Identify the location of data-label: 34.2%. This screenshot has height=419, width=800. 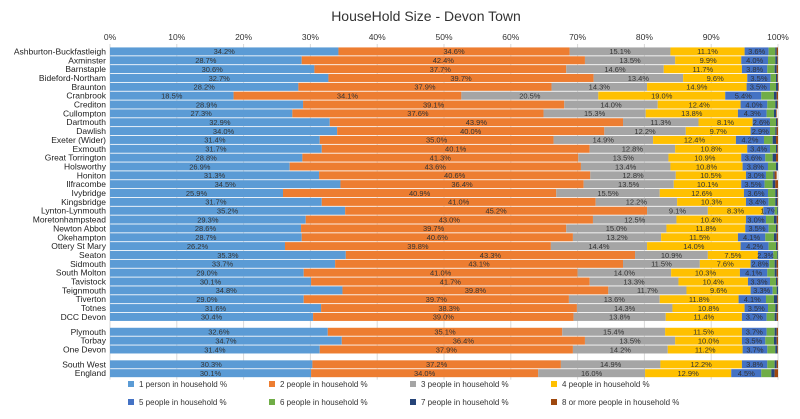
(225, 51).